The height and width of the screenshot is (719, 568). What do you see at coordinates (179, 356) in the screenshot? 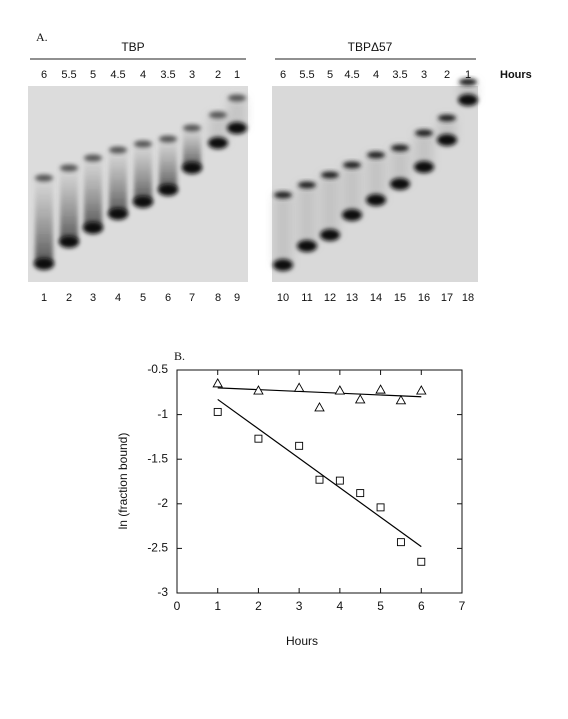
I see `panel-label: B.` at bounding box center [179, 356].